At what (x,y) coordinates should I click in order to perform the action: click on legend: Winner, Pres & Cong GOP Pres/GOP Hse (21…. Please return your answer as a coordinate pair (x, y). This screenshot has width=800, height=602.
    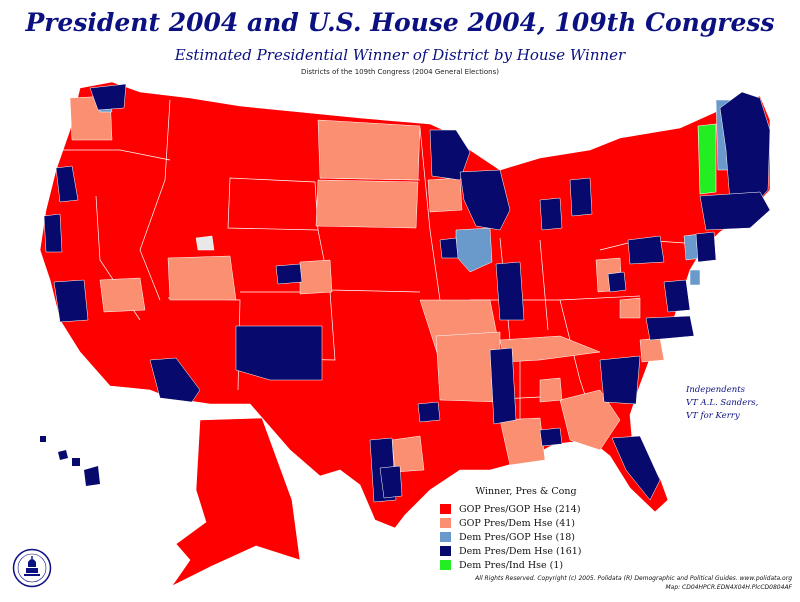
    Looking at the image, I should click on (520, 529).